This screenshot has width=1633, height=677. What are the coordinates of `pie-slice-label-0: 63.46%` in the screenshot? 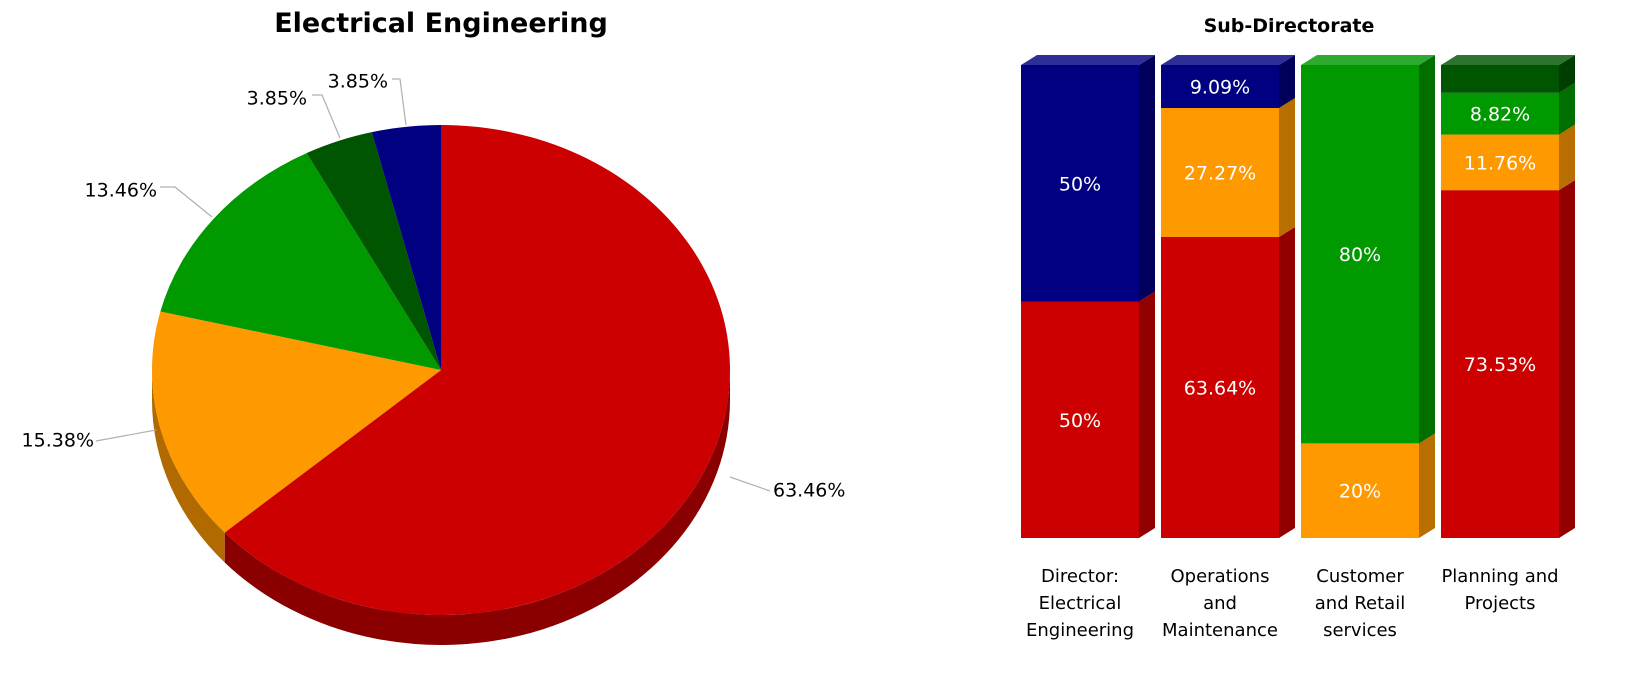 It's located at (809, 491).